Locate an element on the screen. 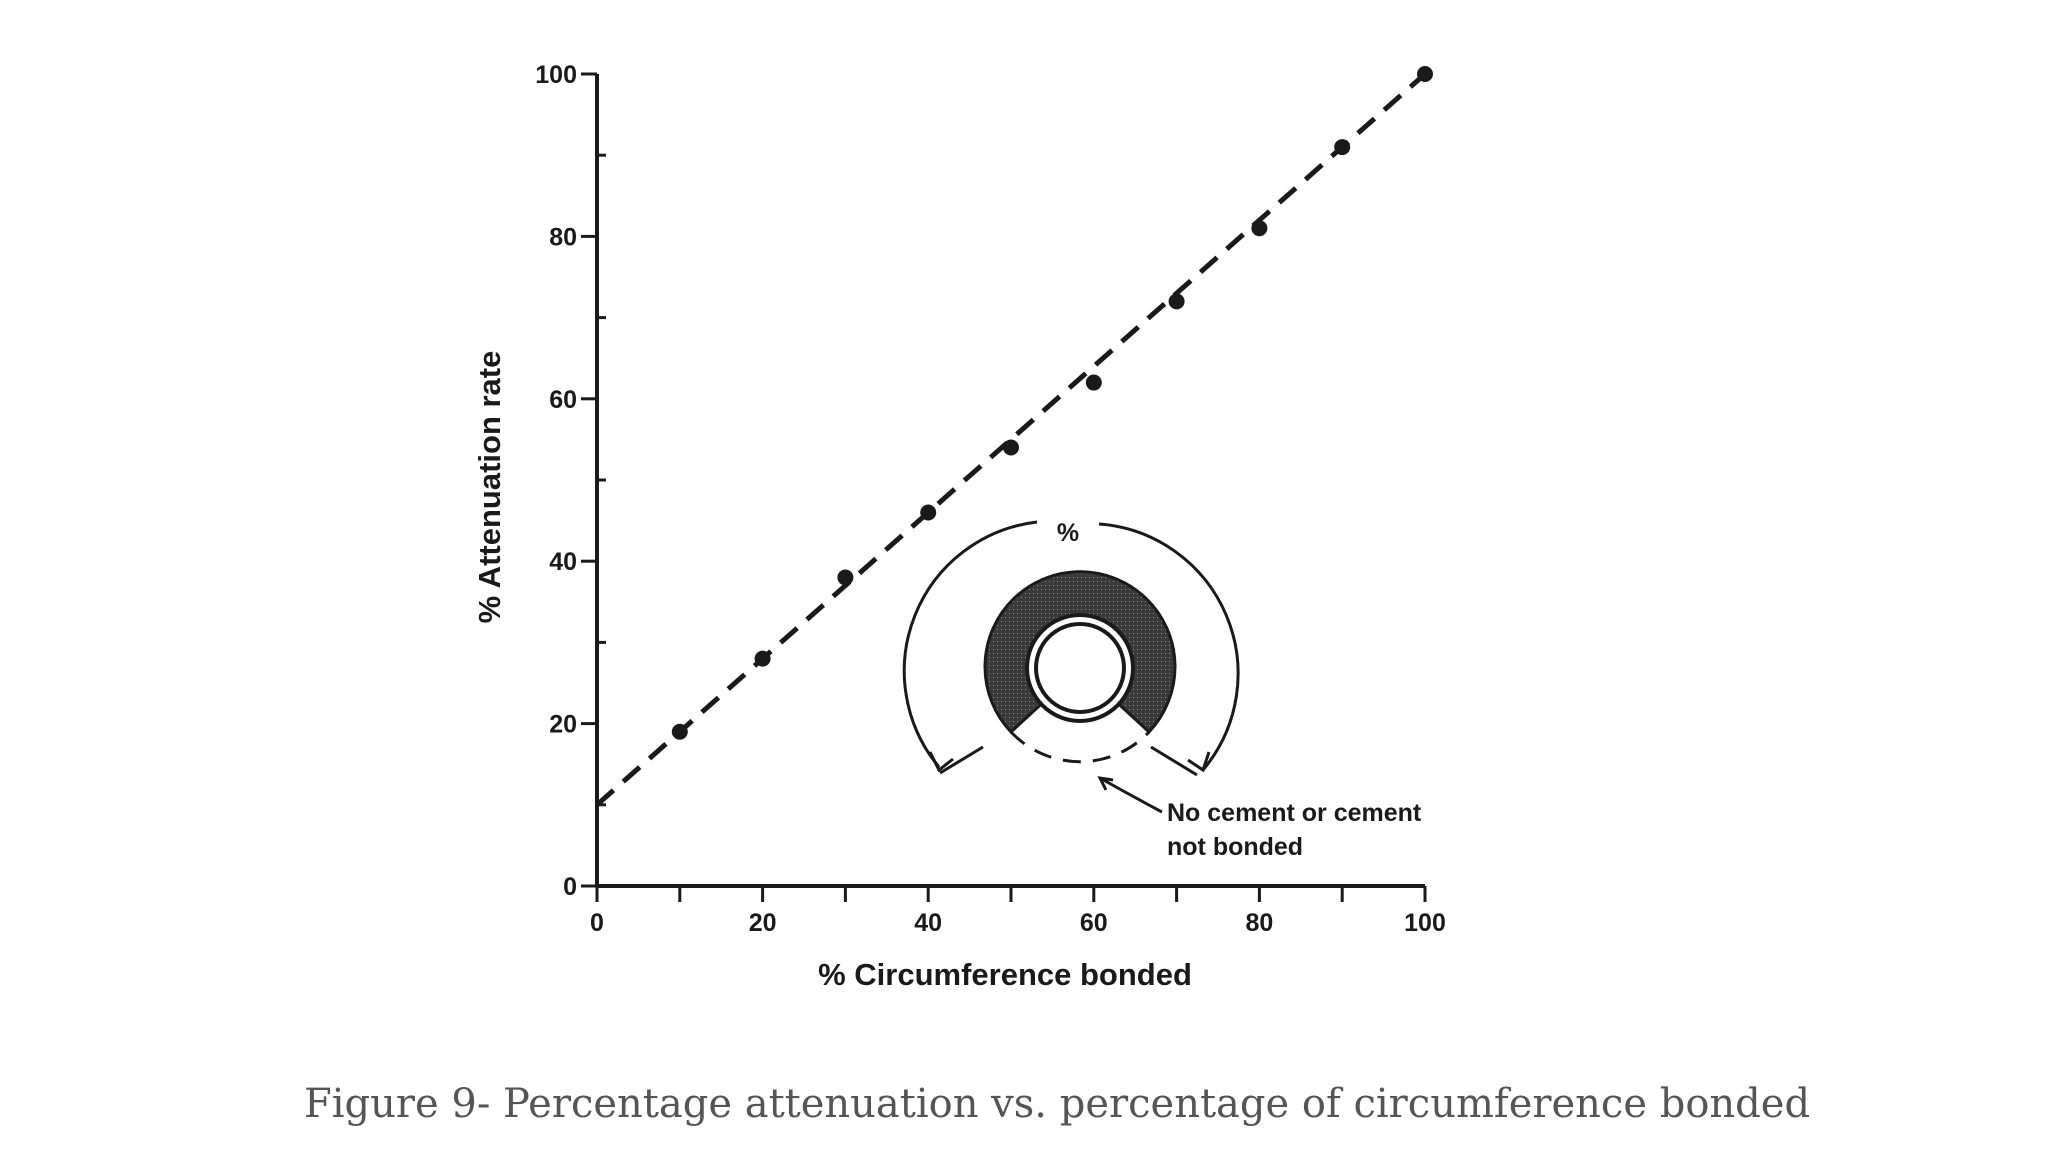 Image resolution: width=2048 pixels, height=1152 pixels. leader-arrow-head is located at coordinates (1105, 783).